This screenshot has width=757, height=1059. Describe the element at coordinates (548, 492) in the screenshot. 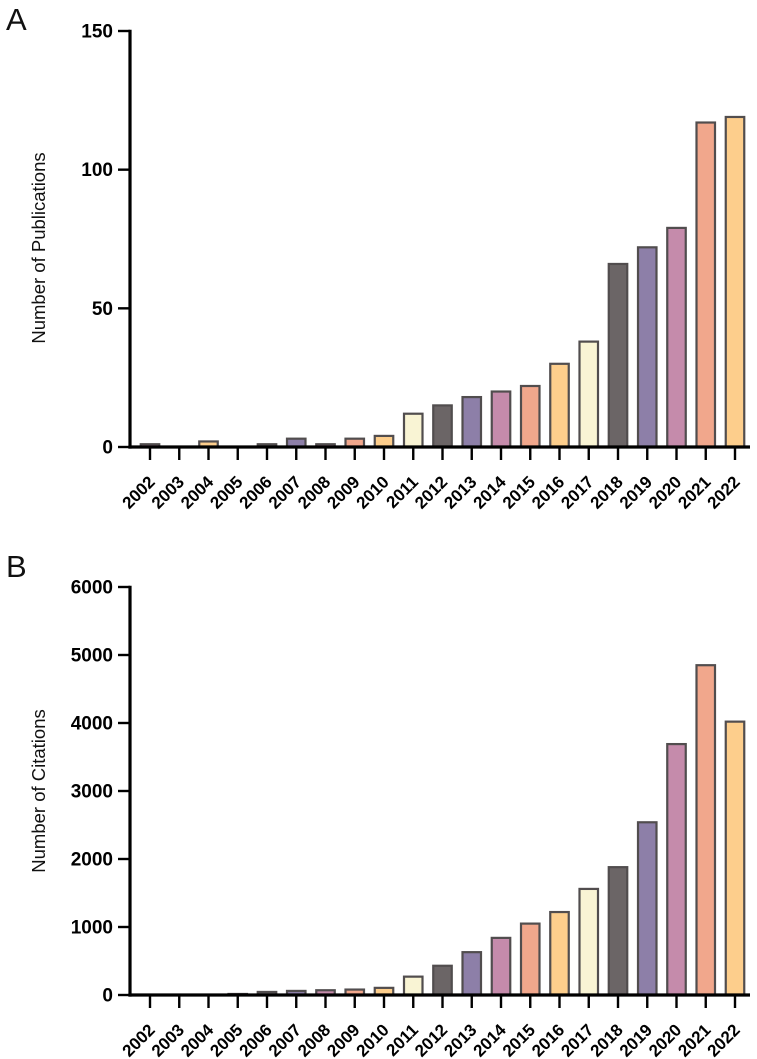

I see `x-tick-label: 2016` at that location.